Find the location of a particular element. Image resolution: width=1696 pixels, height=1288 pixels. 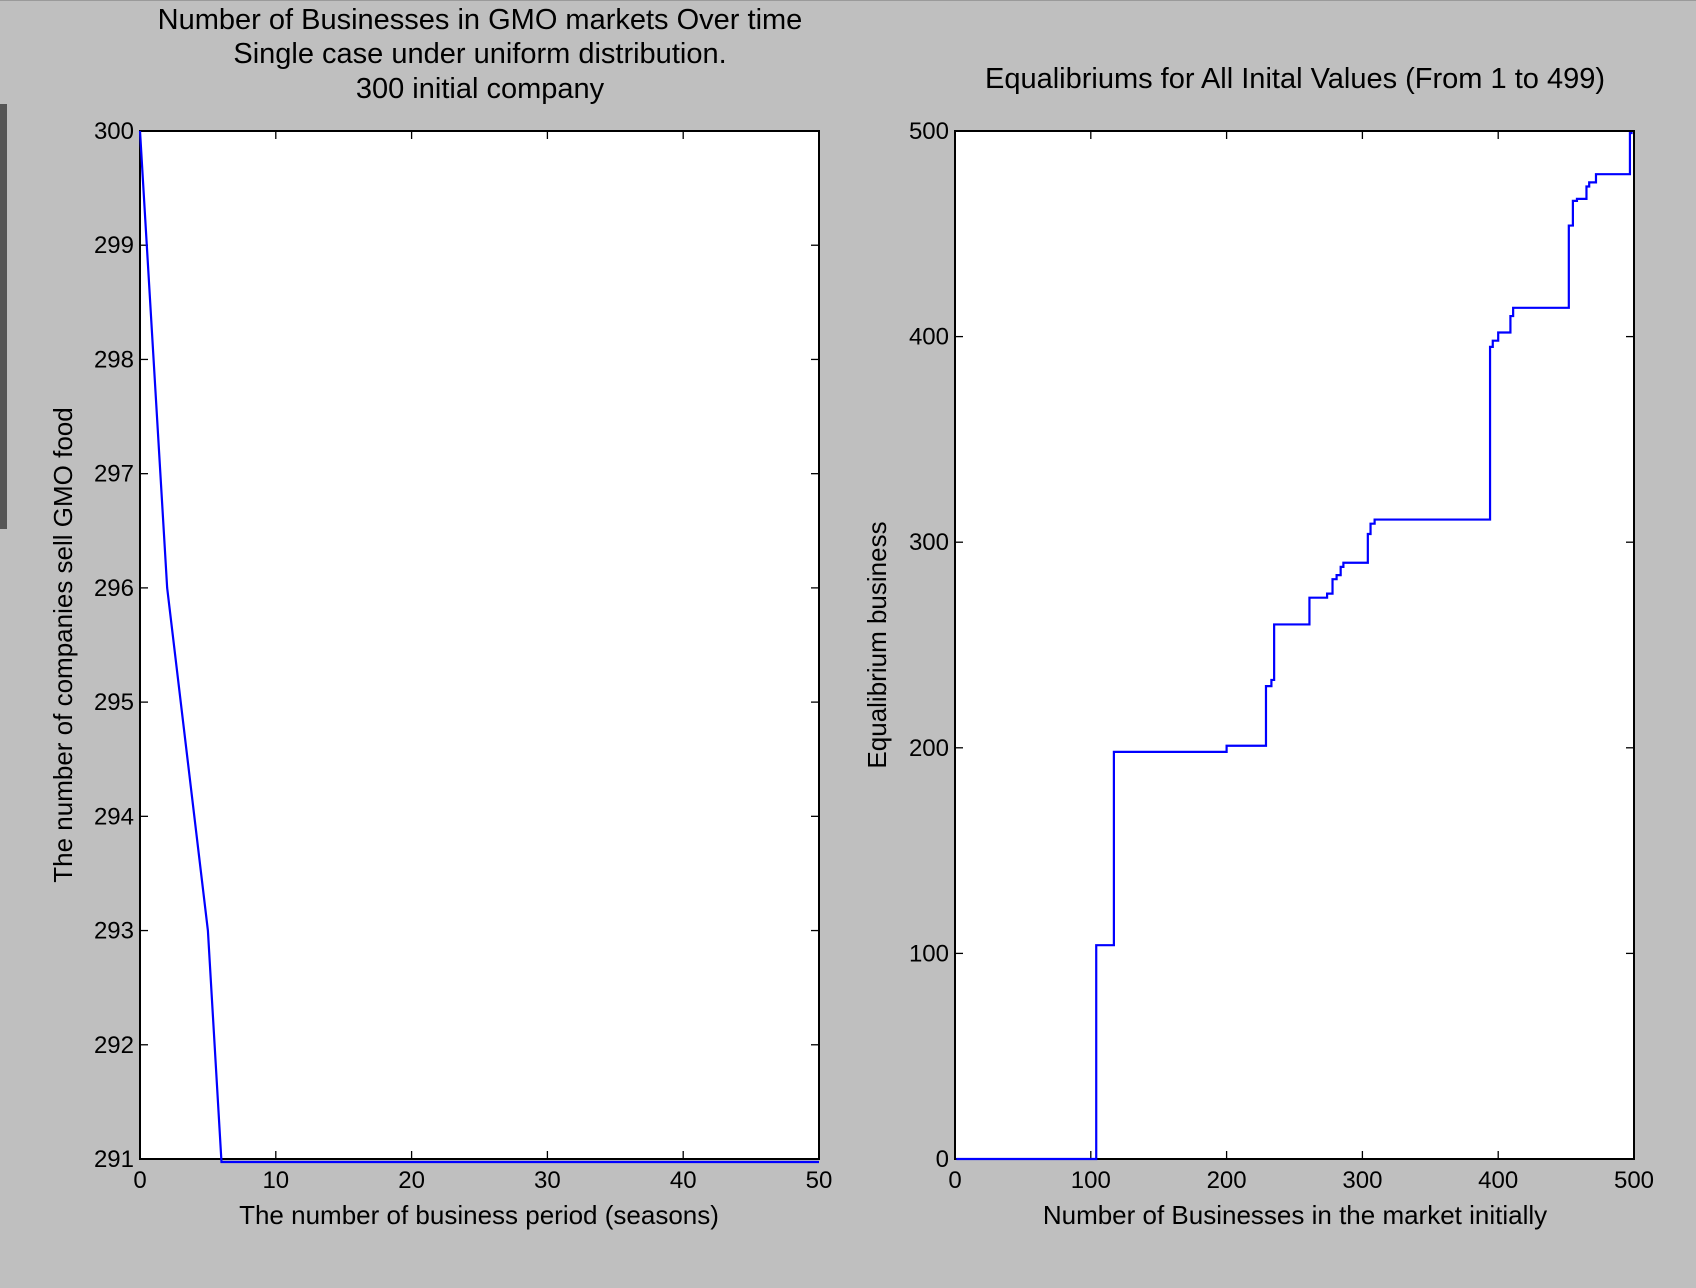

right-x-tick-label: 500 is located at coordinates (1634, 1180).